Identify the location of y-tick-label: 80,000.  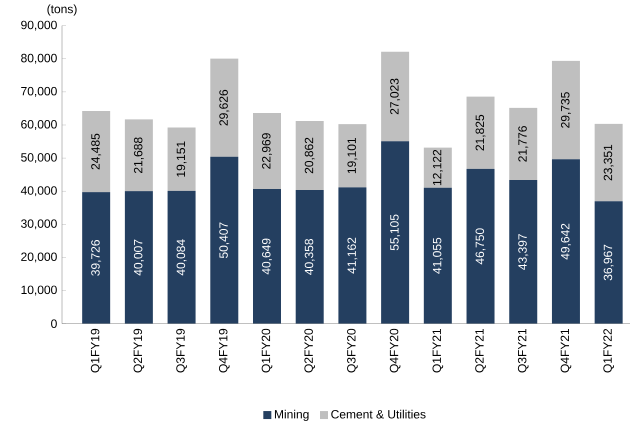
(39, 59).